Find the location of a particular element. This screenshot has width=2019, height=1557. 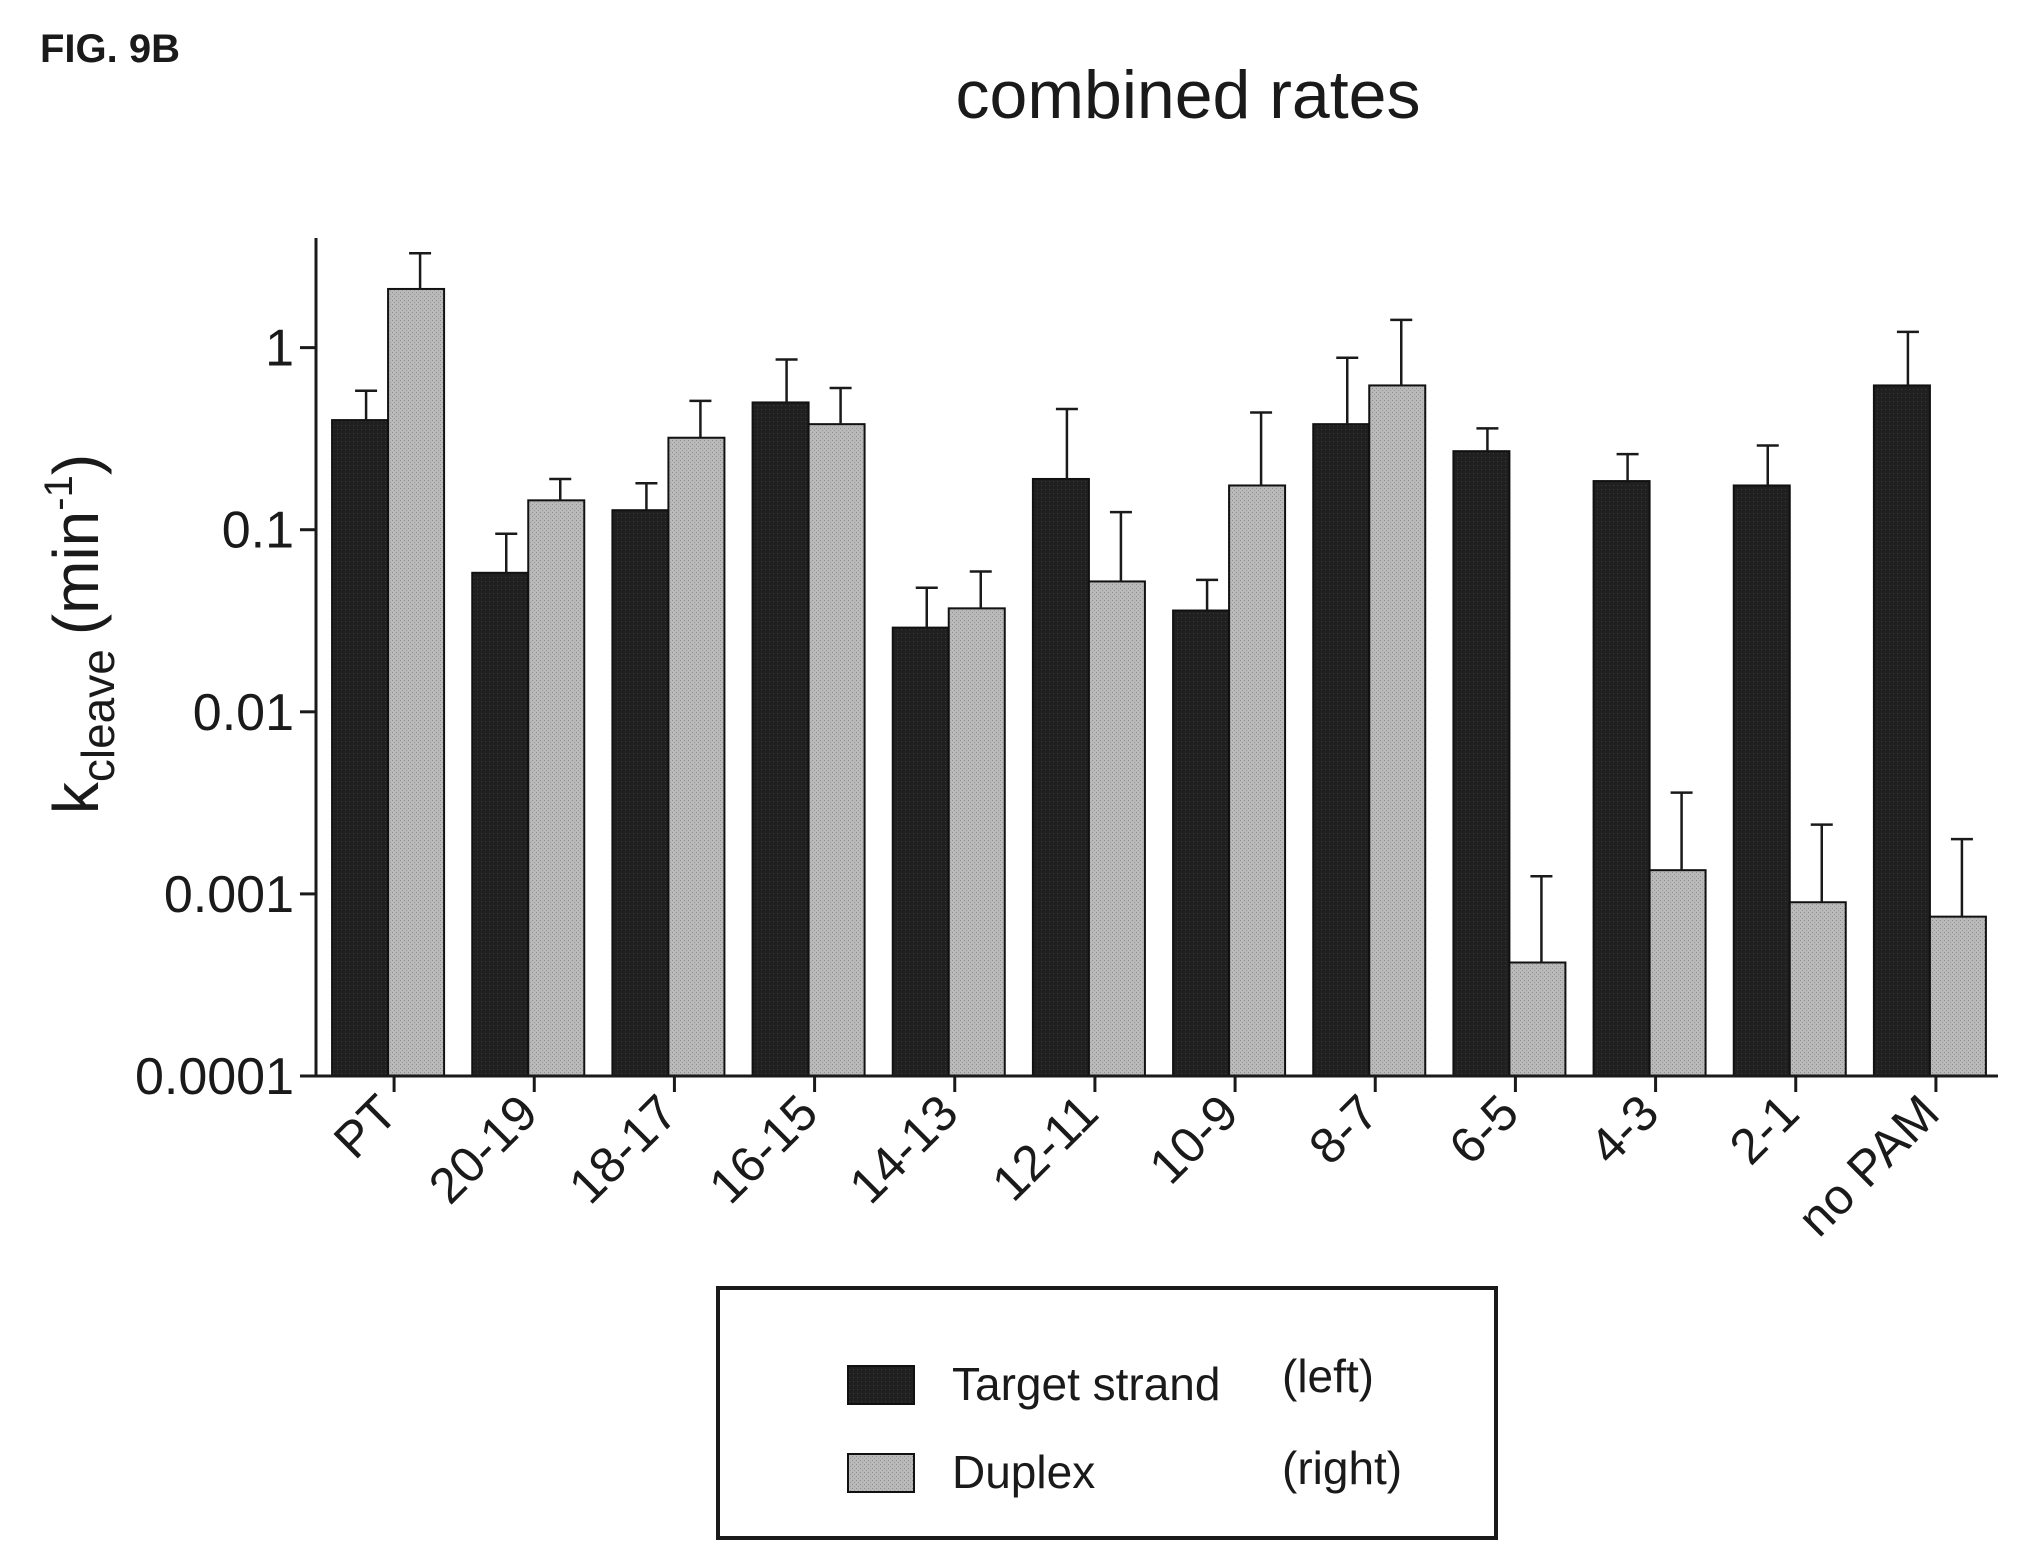

x-tick-label-0: PT is located at coordinates (365, 1126).